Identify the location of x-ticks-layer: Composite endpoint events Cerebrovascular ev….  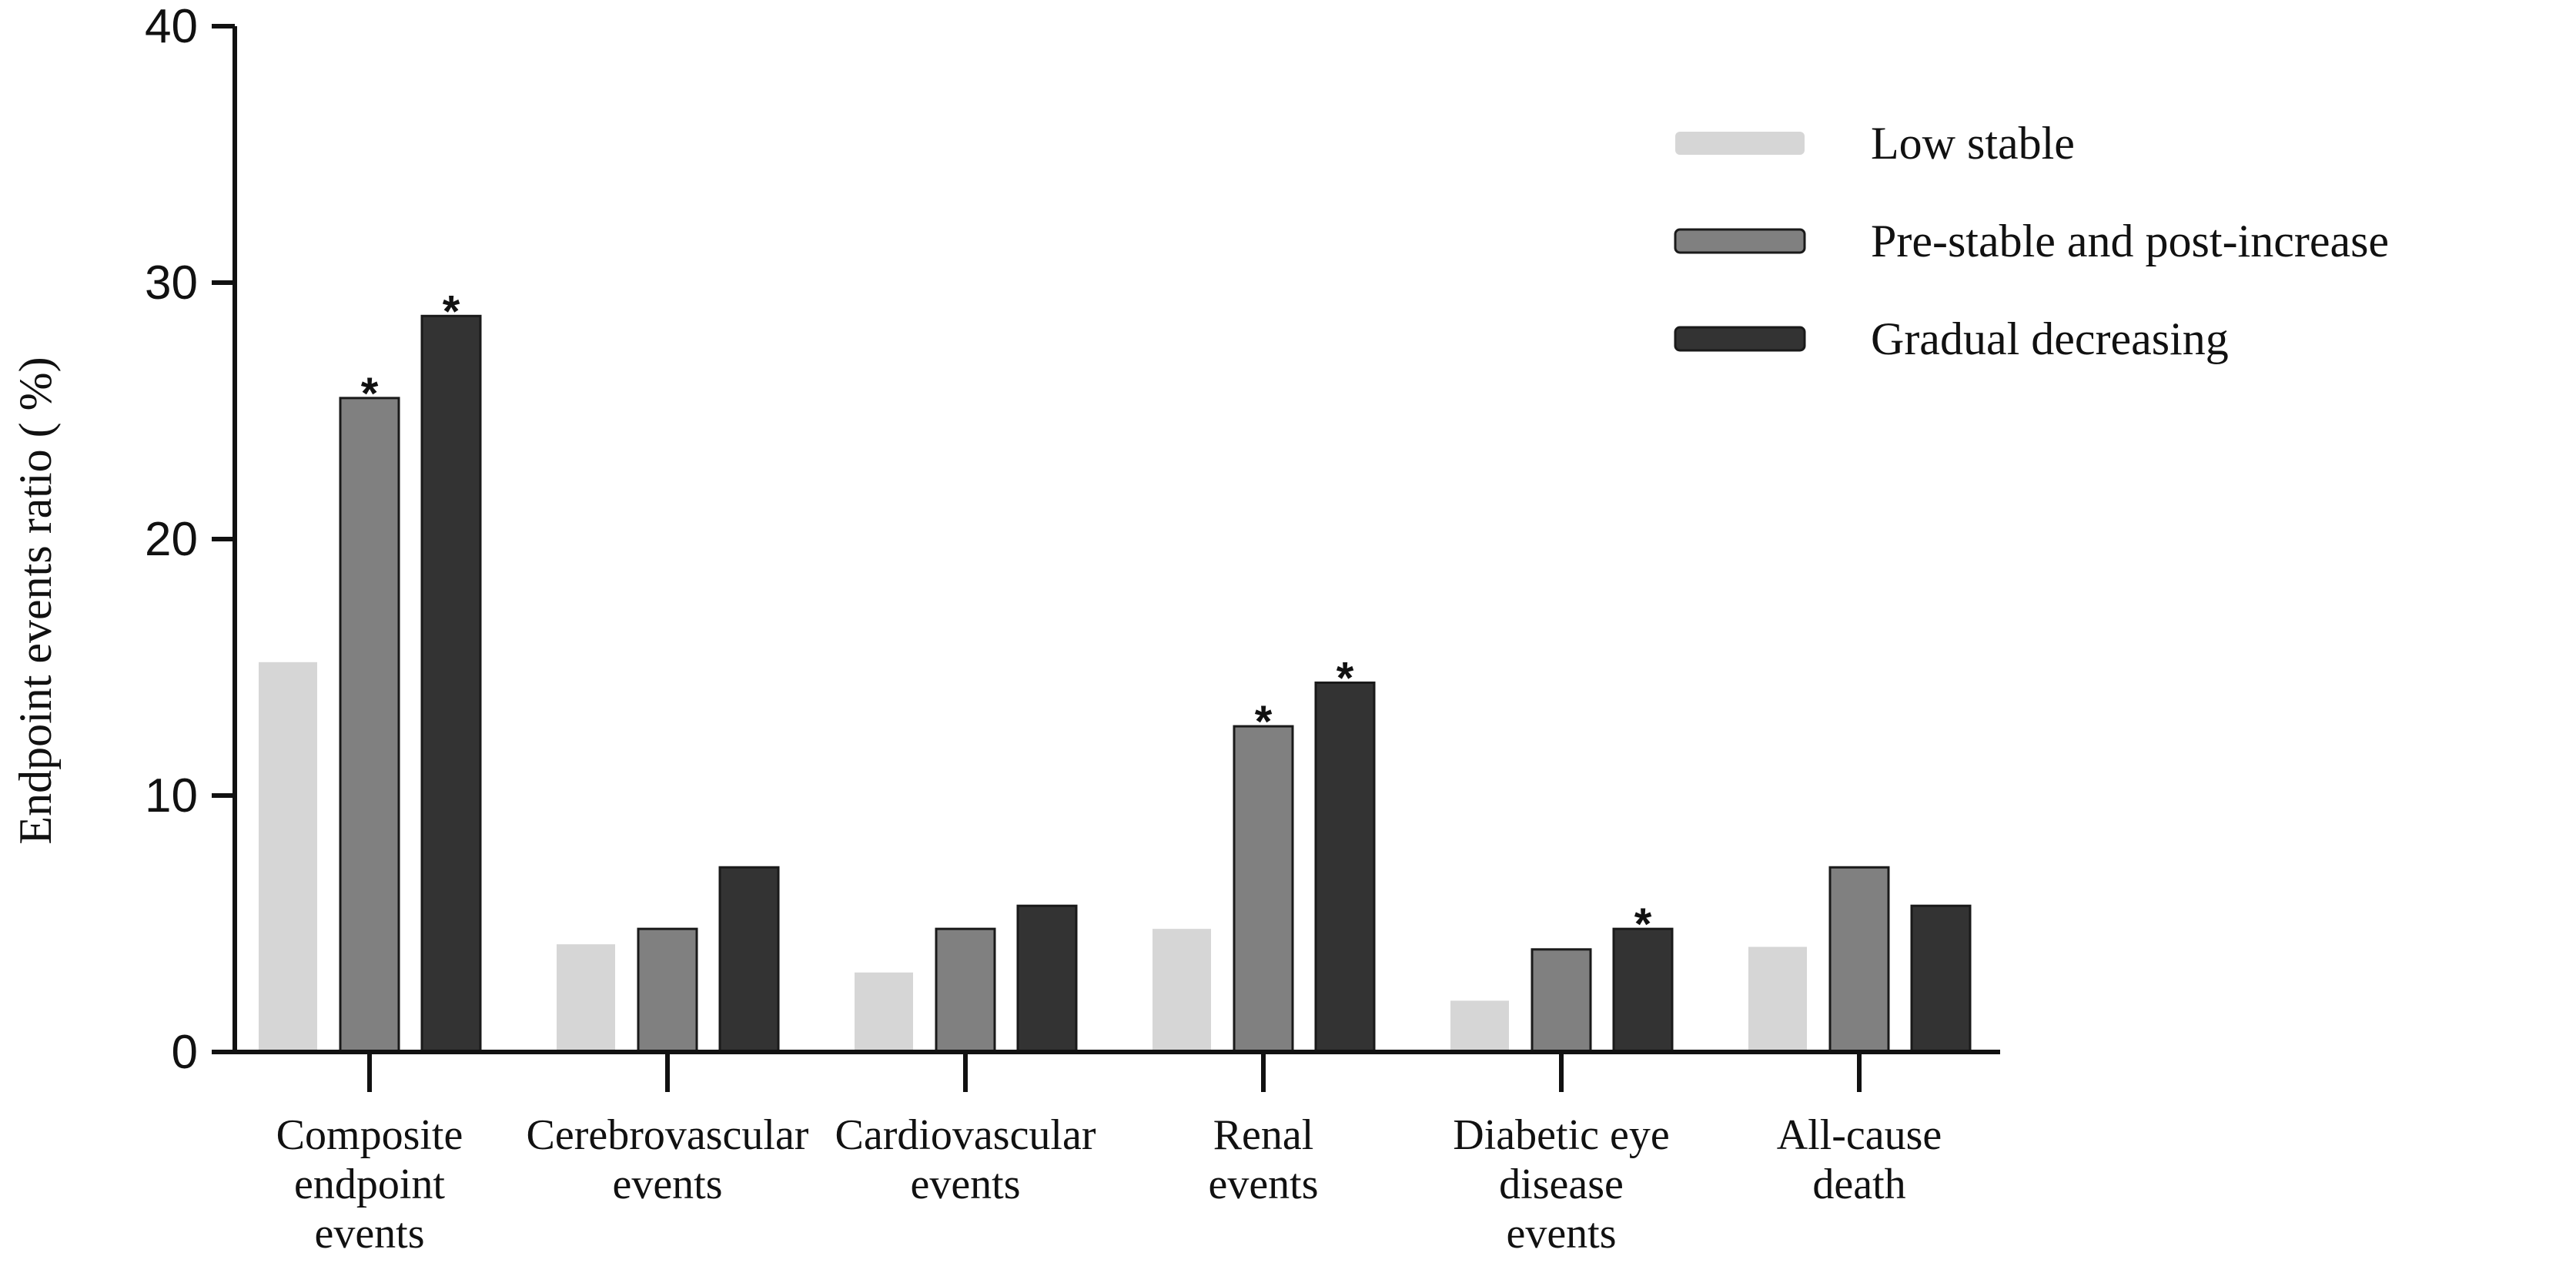
(1109, 1155).